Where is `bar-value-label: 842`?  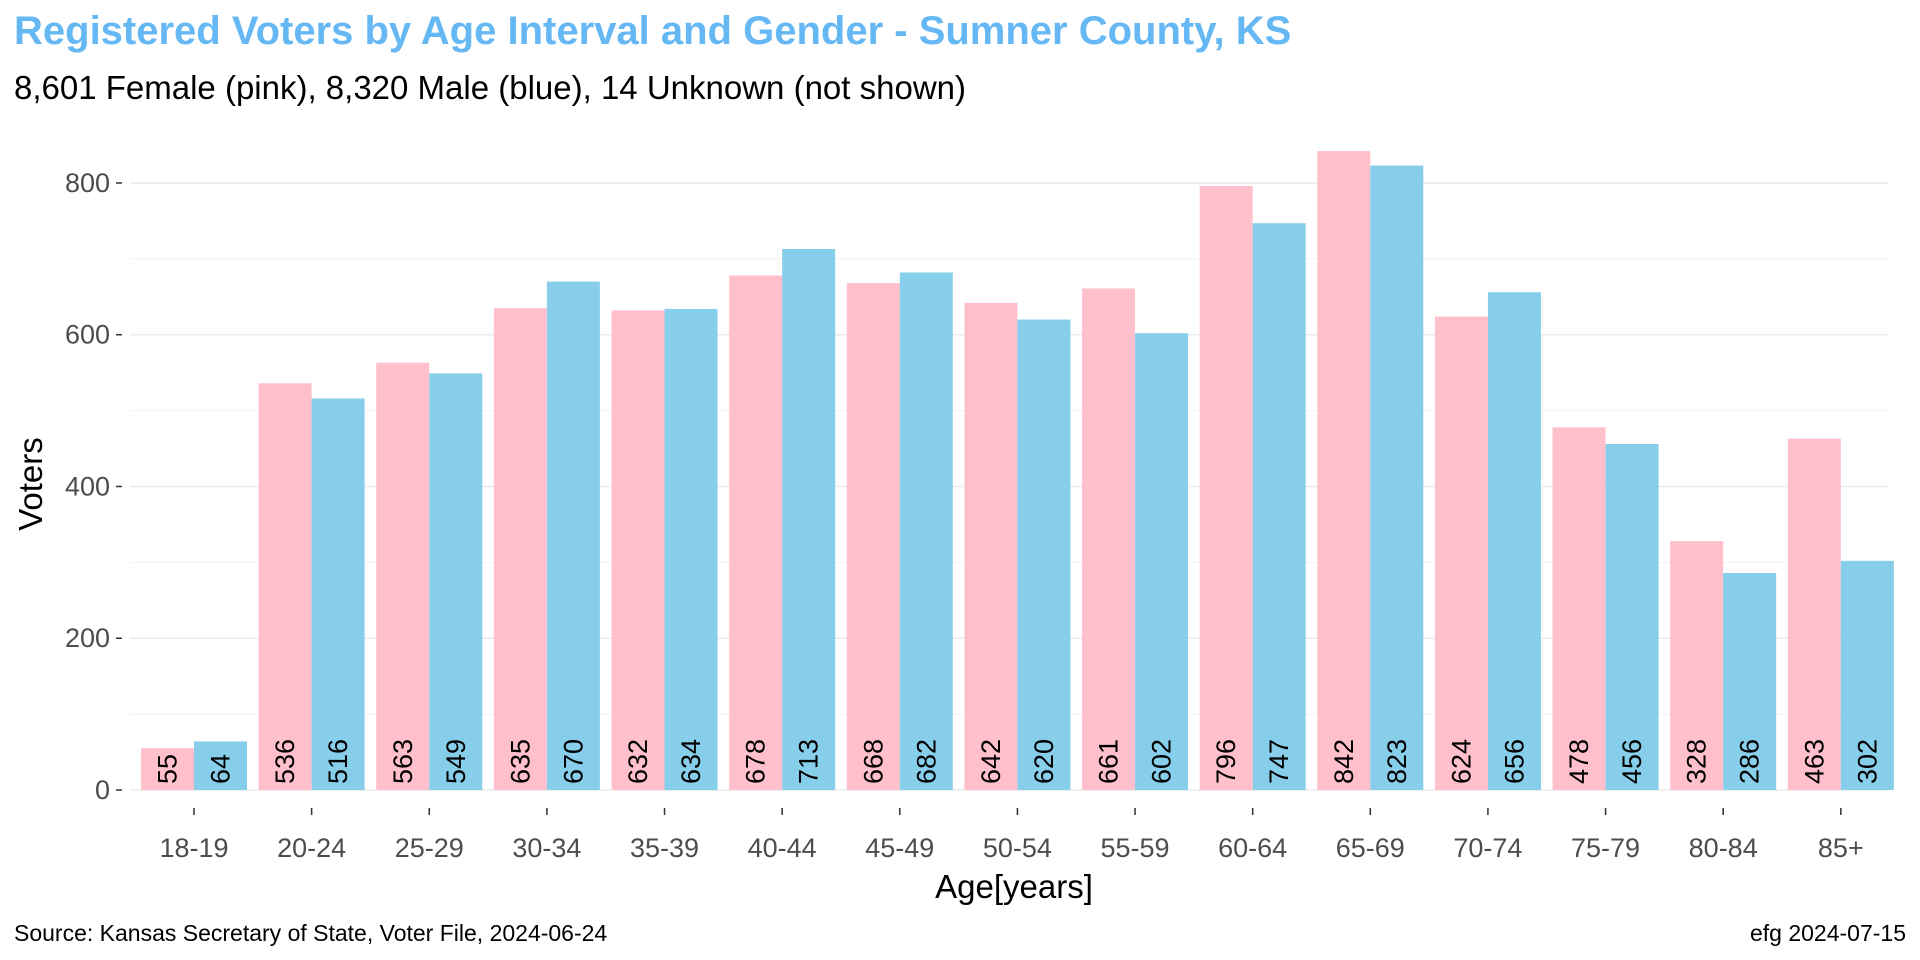
bar-value-label: 842 is located at coordinates (1344, 761).